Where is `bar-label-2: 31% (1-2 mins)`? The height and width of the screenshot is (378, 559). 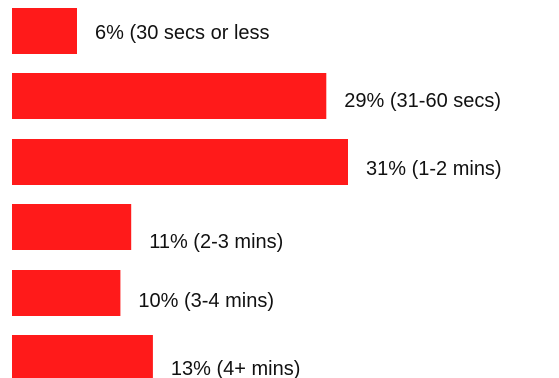
bar-label-2: 31% (1-2 mins) is located at coordinates (434, 169).